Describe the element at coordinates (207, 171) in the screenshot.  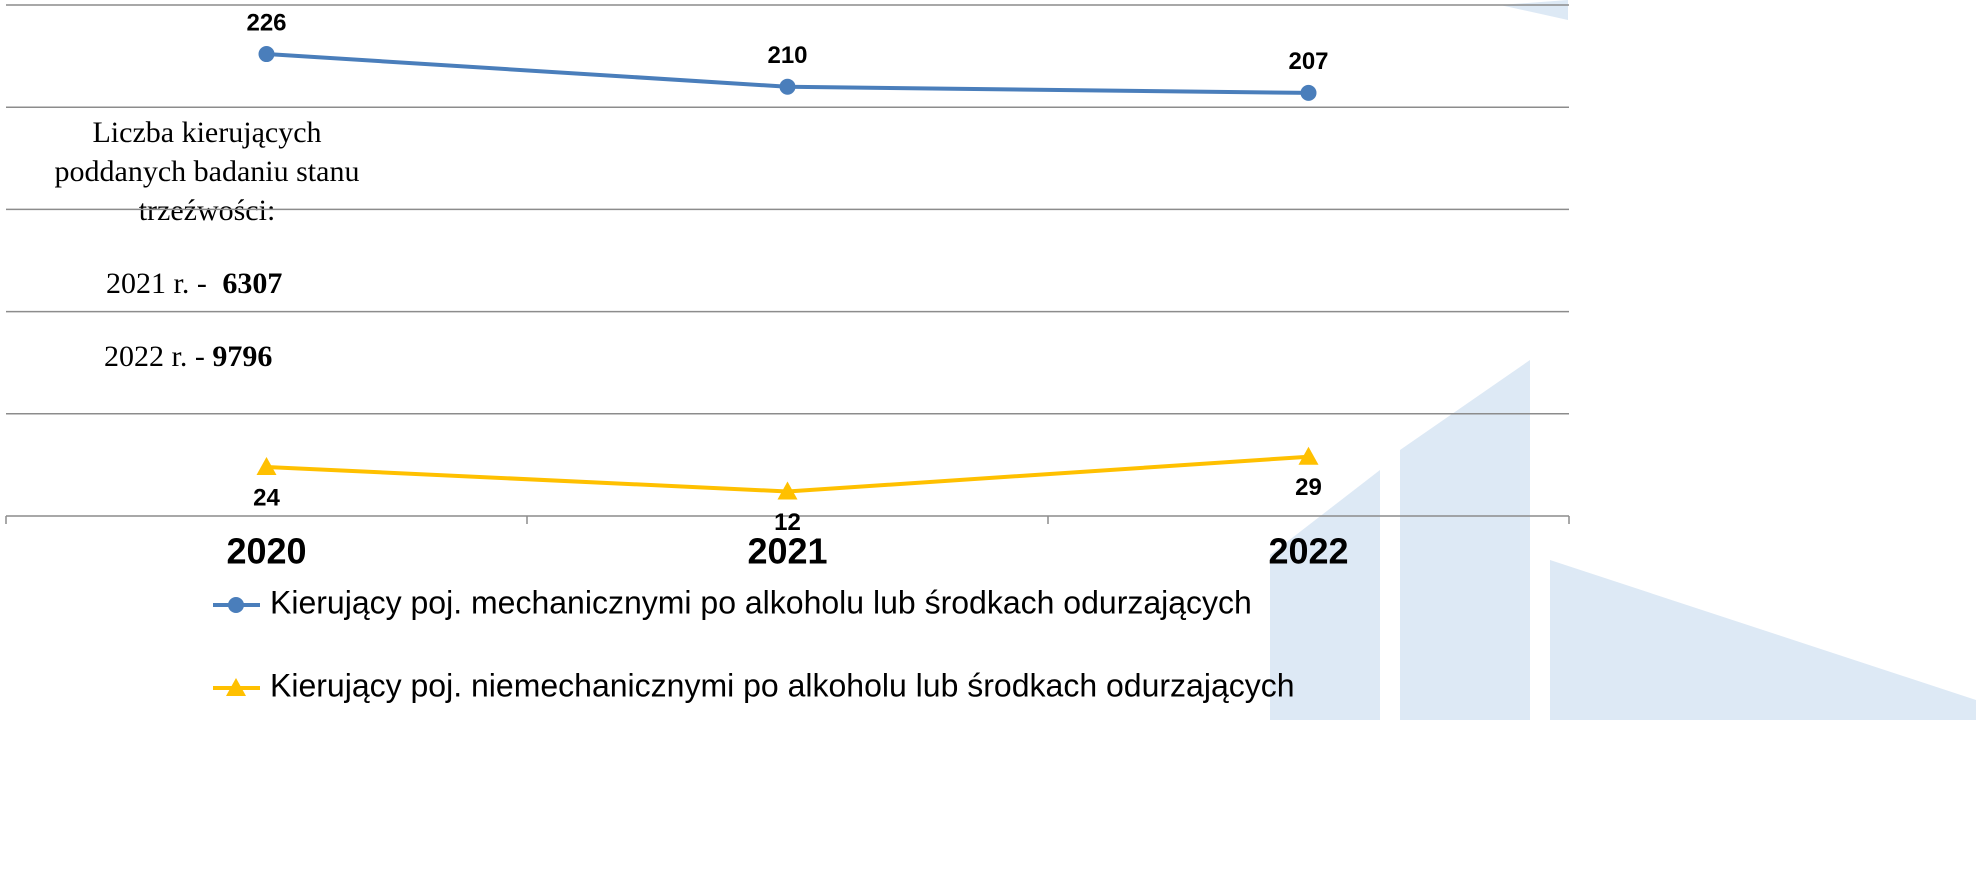
I see `annotation-line: poddanych badaniu stanu` at that location.